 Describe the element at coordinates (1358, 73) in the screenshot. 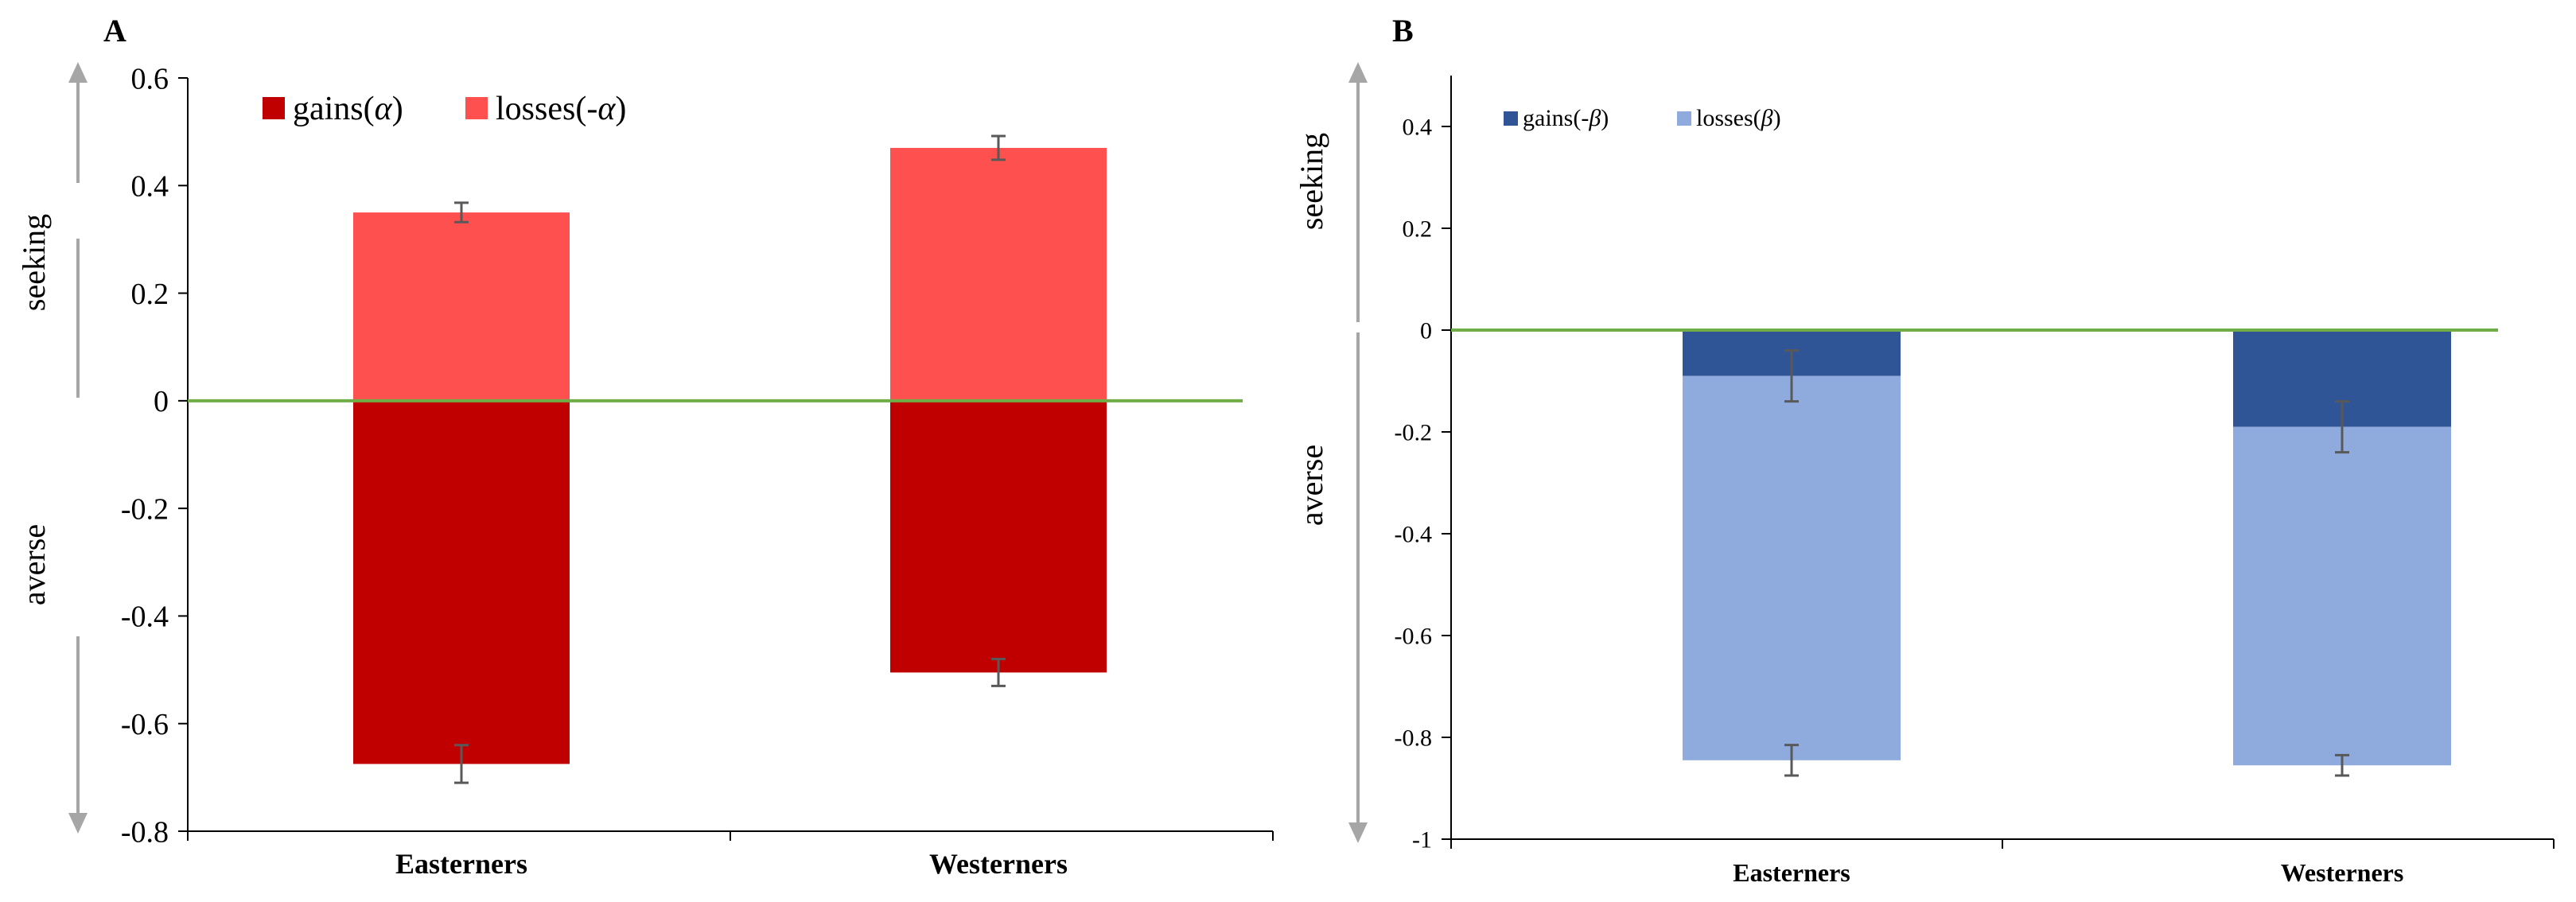

I see `panel-b-arrow-up-head` at that location.